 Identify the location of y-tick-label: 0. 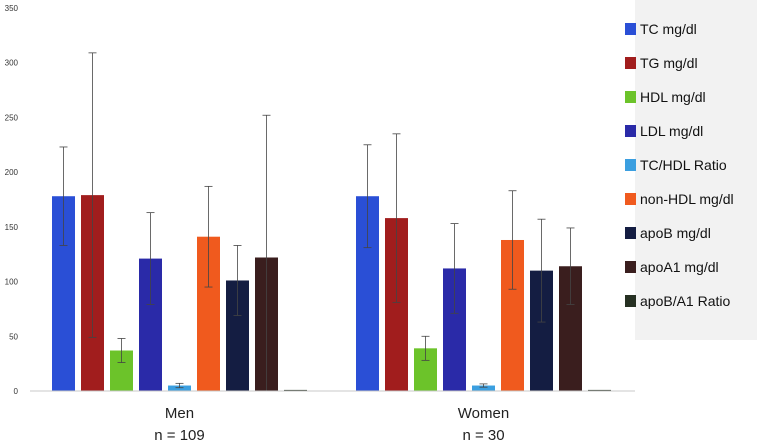
(16, 391).